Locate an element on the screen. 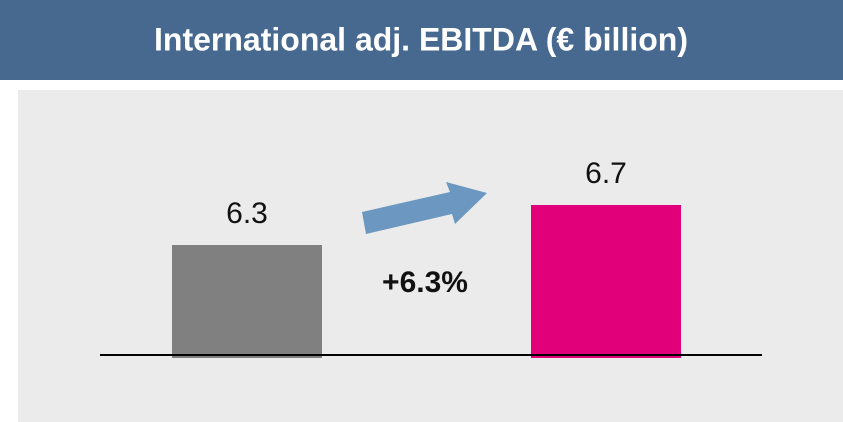 The image size is (843, 422). growth-annotation: +6.3% is located at coordinates (425, 282).